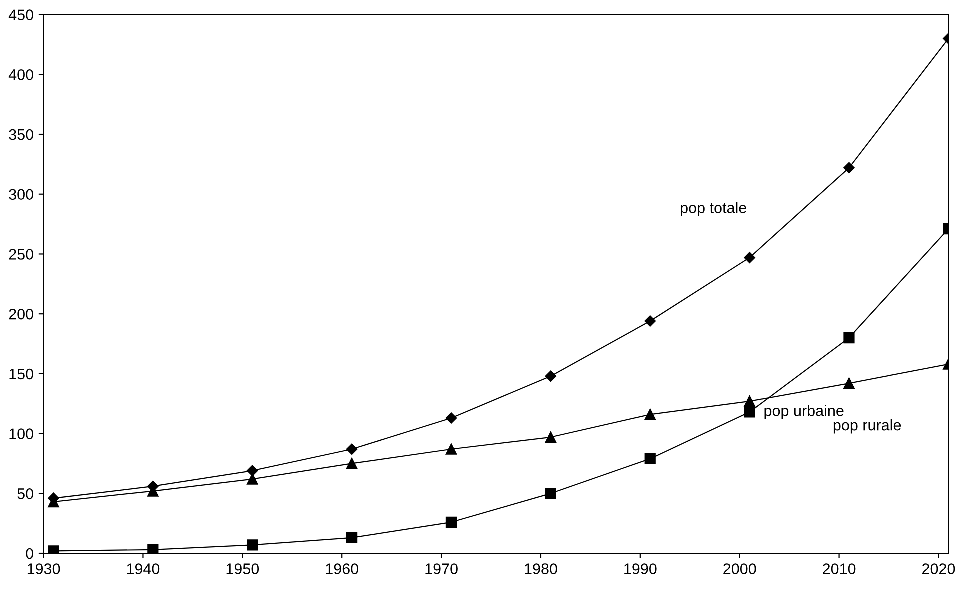 The height and width of the screenshot is (592, 973). Describe the element at coordinates (22, 374) in the screenshot. I see `y-tick-label: 150` at that location.